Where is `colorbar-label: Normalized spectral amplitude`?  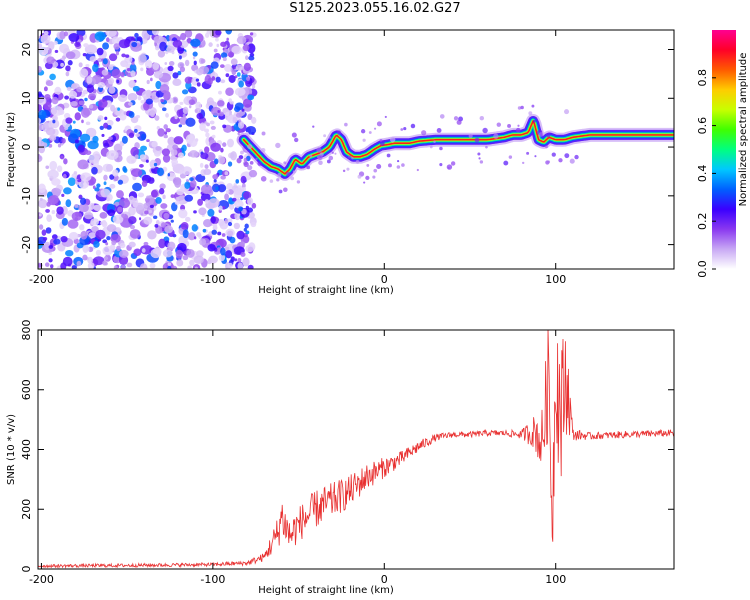
colorbar-label: Normalized spectral amplitude is located at coordinates (743, 130).